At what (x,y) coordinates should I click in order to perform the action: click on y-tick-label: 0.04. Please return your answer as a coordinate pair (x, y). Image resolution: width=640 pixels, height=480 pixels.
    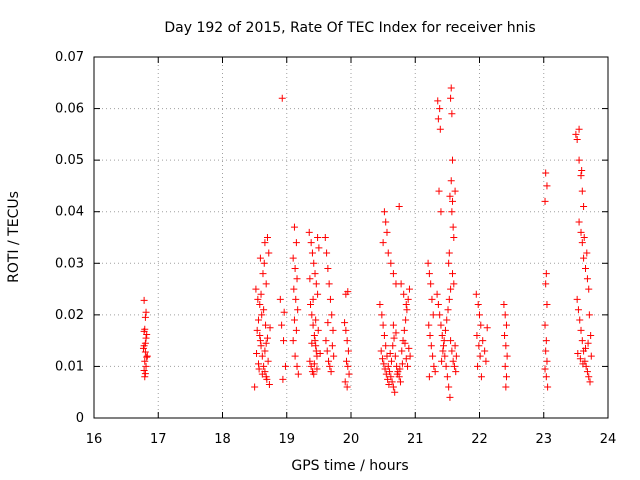
    Looking at the image, I should click on (69, 212).